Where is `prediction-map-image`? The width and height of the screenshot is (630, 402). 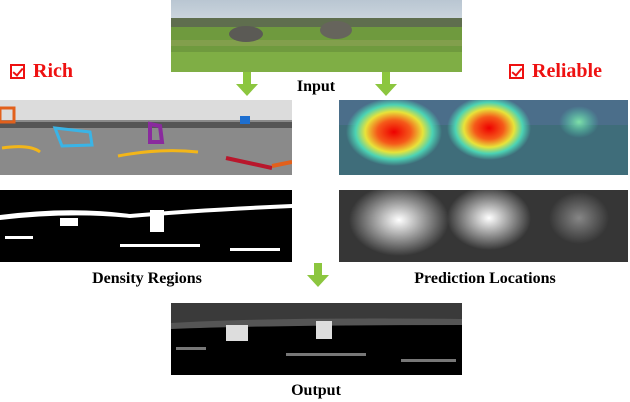 prediction-map-image is located at coordinates (483, 226).